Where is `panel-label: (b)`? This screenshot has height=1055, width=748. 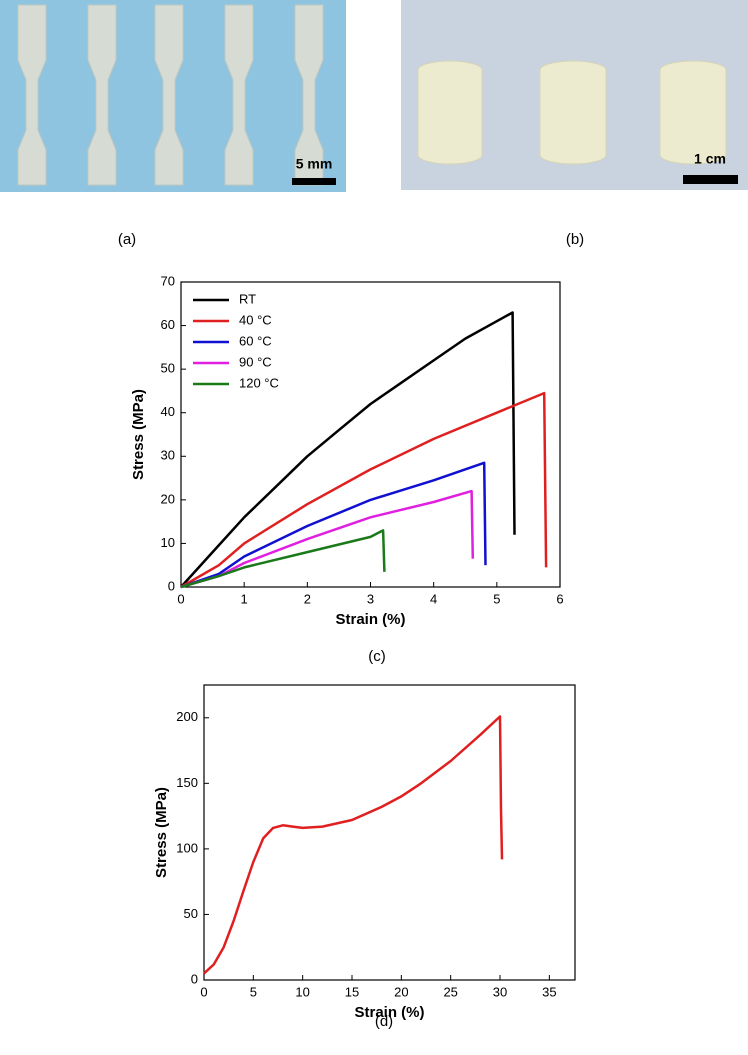 panel-label: (b) is located at coordinates (575, 239).